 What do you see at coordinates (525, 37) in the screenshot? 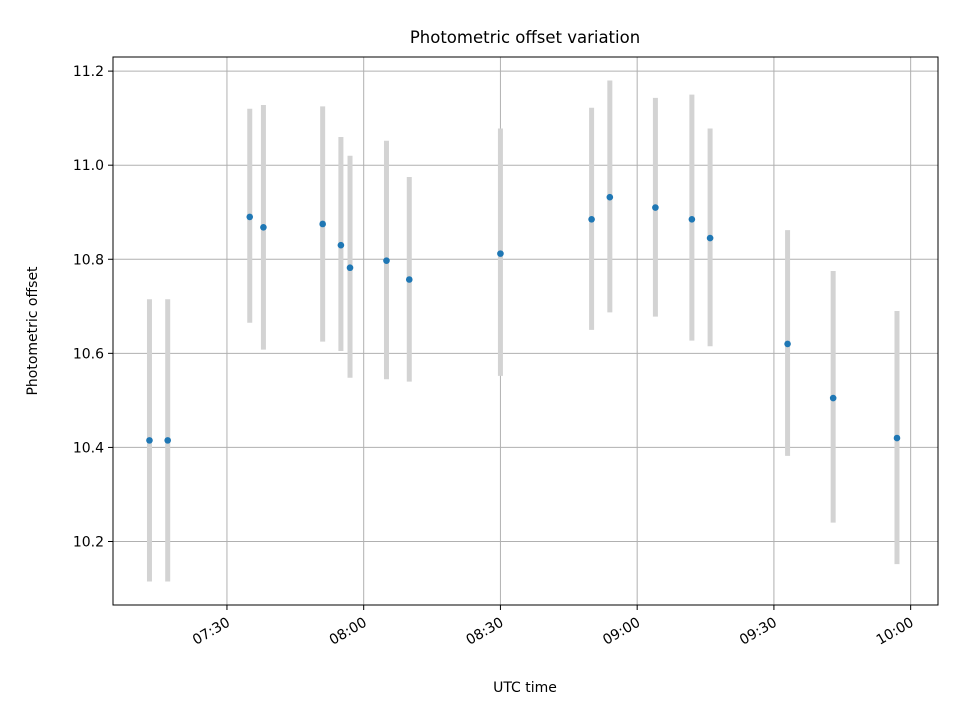
I see `chart-title: Photometric offset variation` at bounding box center [525, 37].